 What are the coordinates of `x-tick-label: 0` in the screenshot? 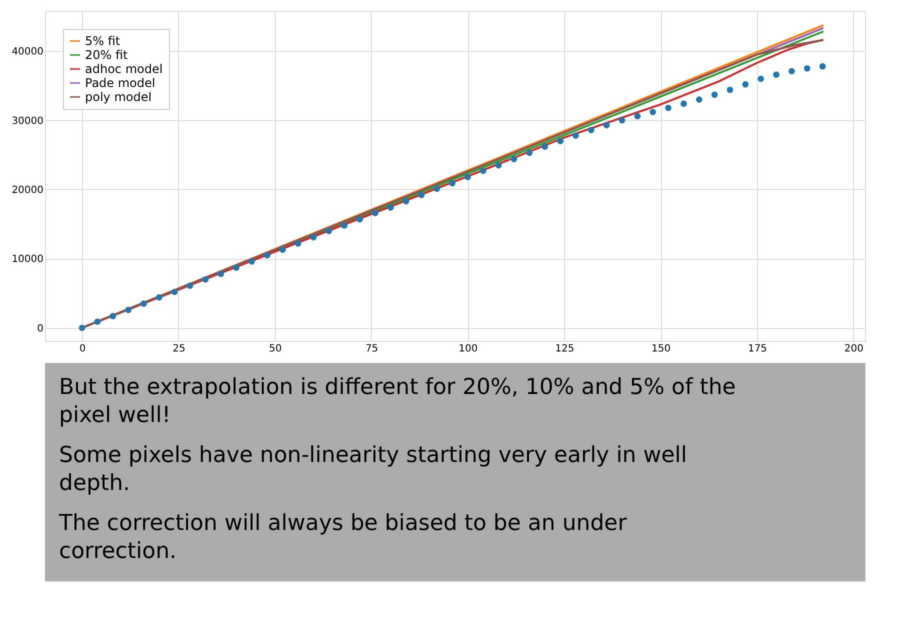 It's located at (82, 349).